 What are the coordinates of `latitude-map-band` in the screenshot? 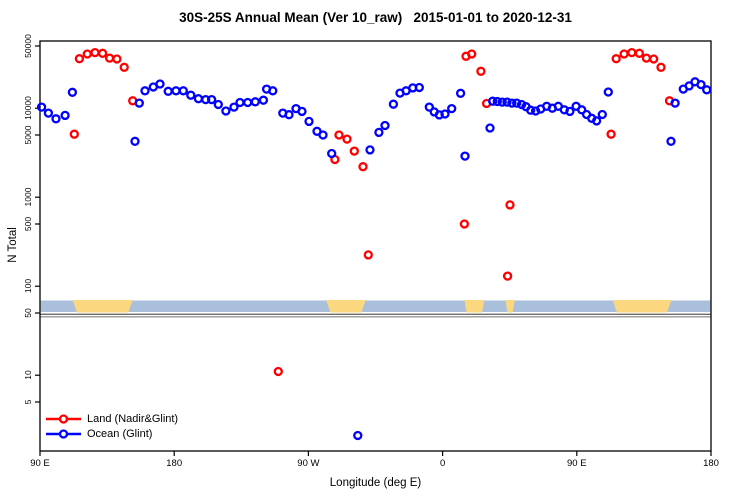 It's located at (375, 309).